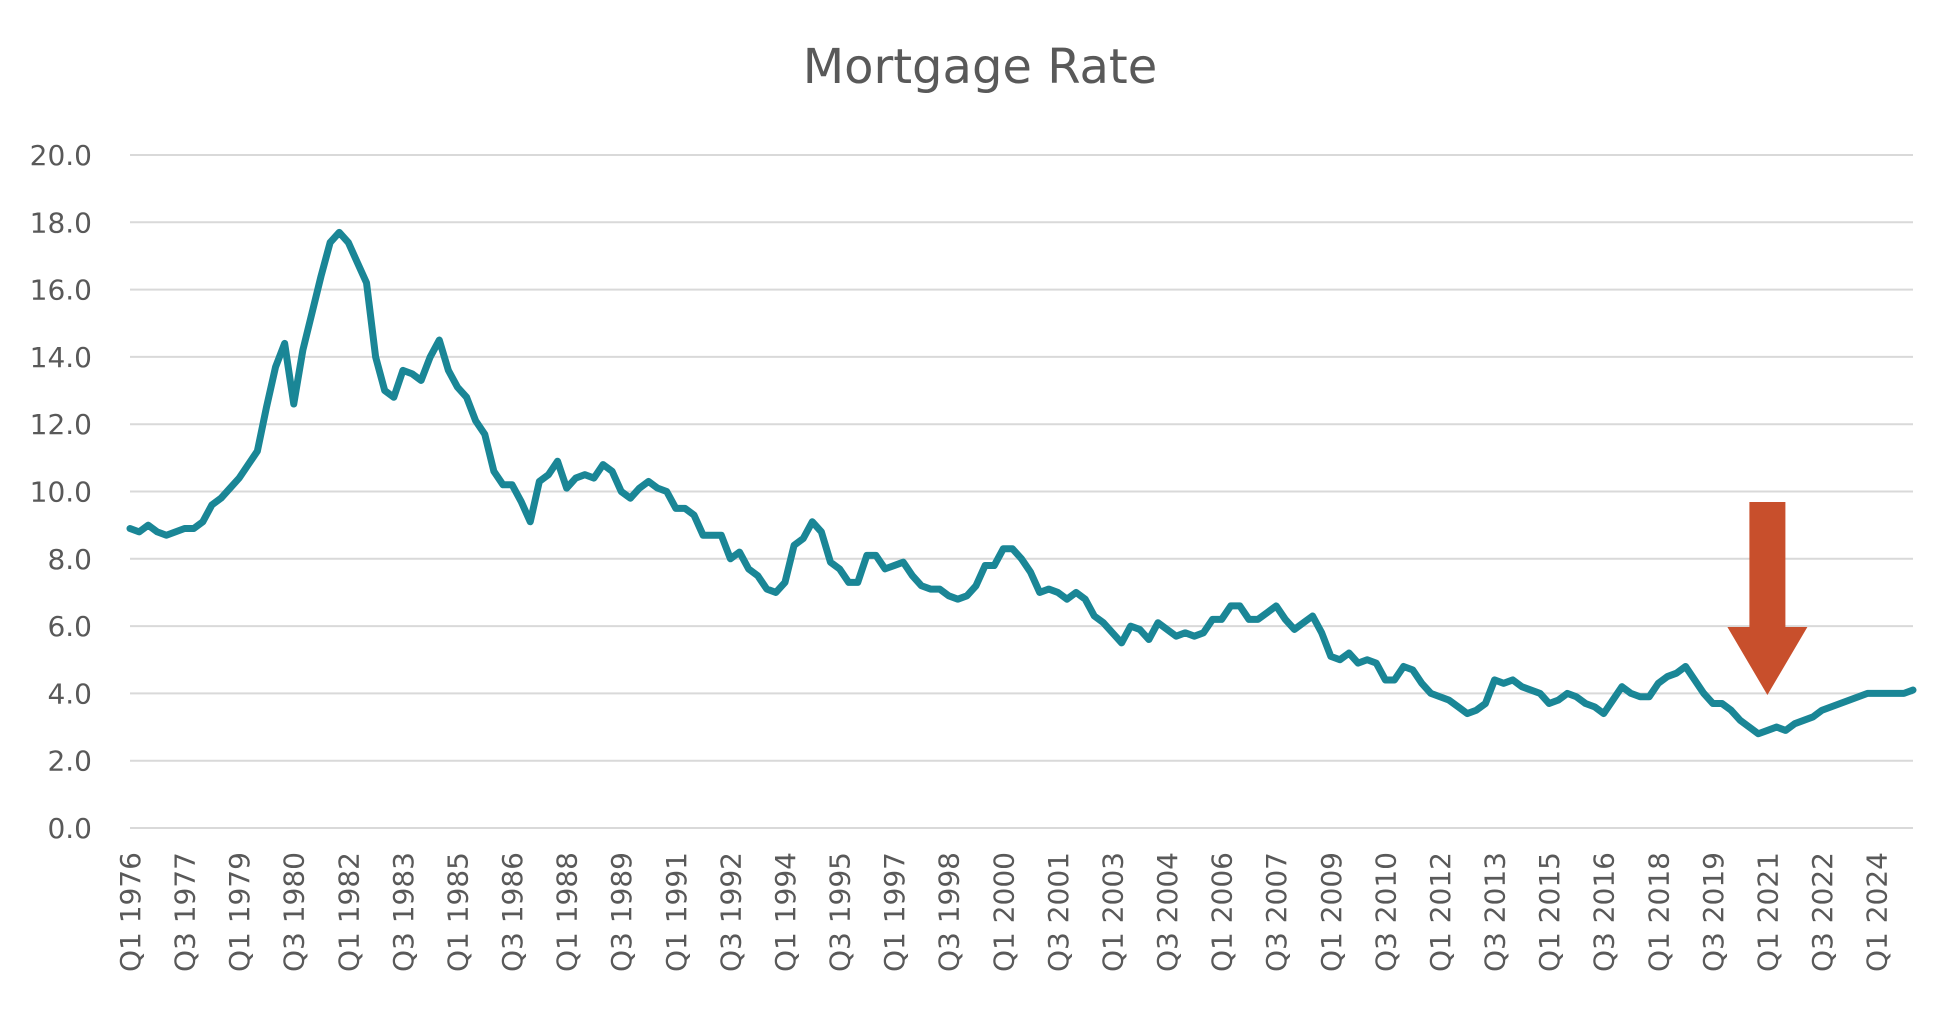 Image resolution: width=1950 pixels, height=1029 pixels. Describe the element at coordinates (61, 424) in the screenshot. I see `y-tick-label: 12.0` at that location.